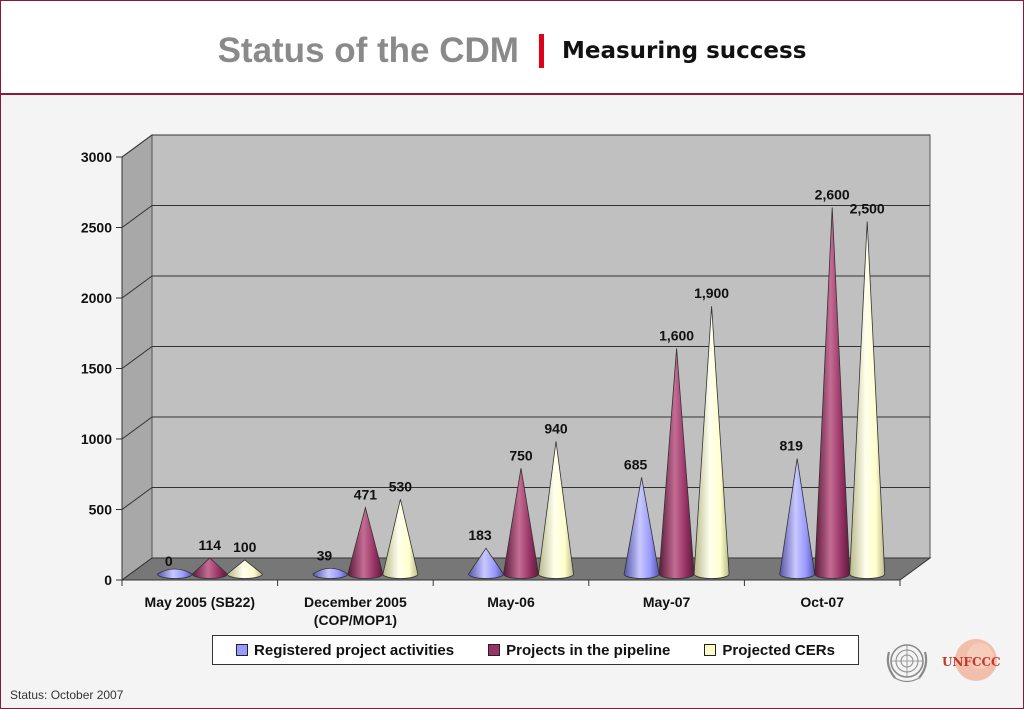 The height and width of the screenshot is (709, 1024). What do you see at coordinates (325, 556) in the screenshot?
I see `data-label: 39` at bounding box center [325, 556].